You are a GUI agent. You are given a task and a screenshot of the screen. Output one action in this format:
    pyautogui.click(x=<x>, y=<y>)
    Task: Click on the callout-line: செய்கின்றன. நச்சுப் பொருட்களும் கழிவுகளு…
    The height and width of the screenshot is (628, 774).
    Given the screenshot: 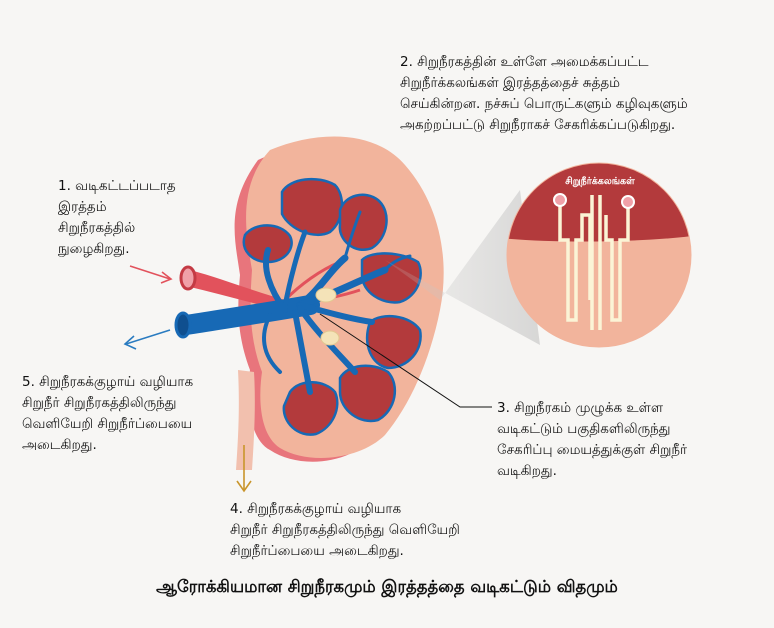 What is the action you would take?
    pyautogui.click(x=544, y=104)
    